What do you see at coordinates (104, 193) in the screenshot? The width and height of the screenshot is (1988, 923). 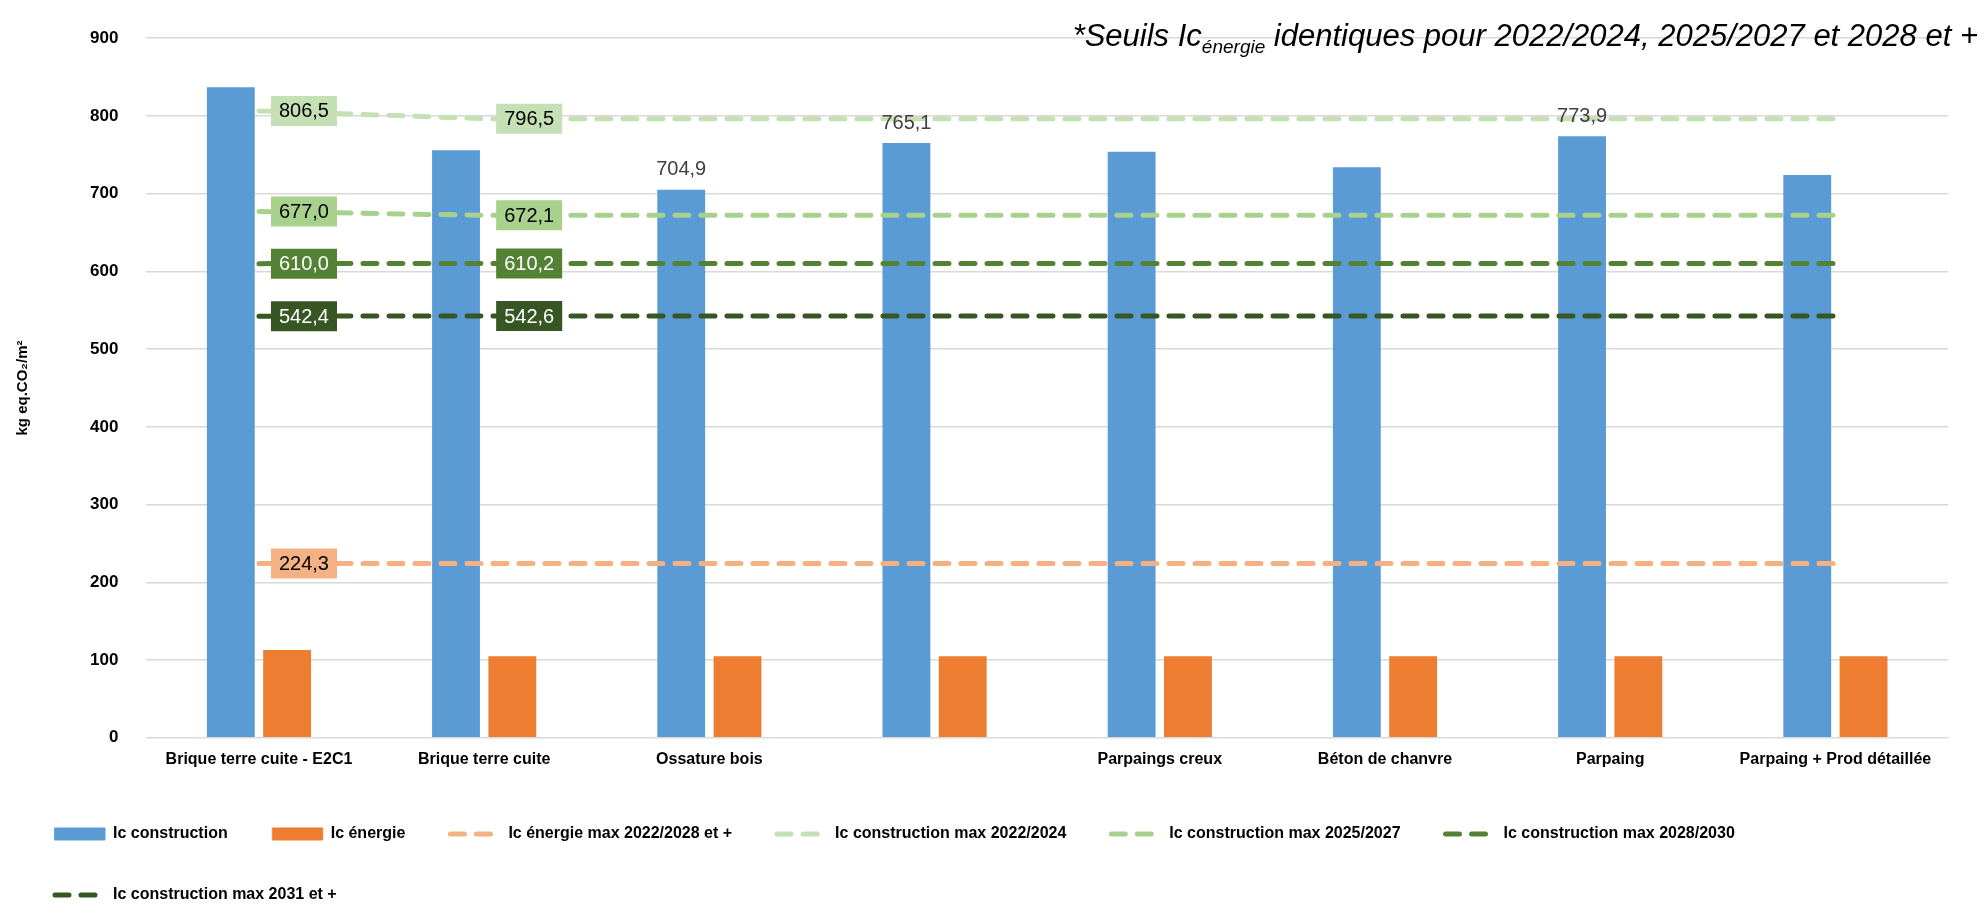 I see `y-tick-label: 700` at bounding box center [104, 193].